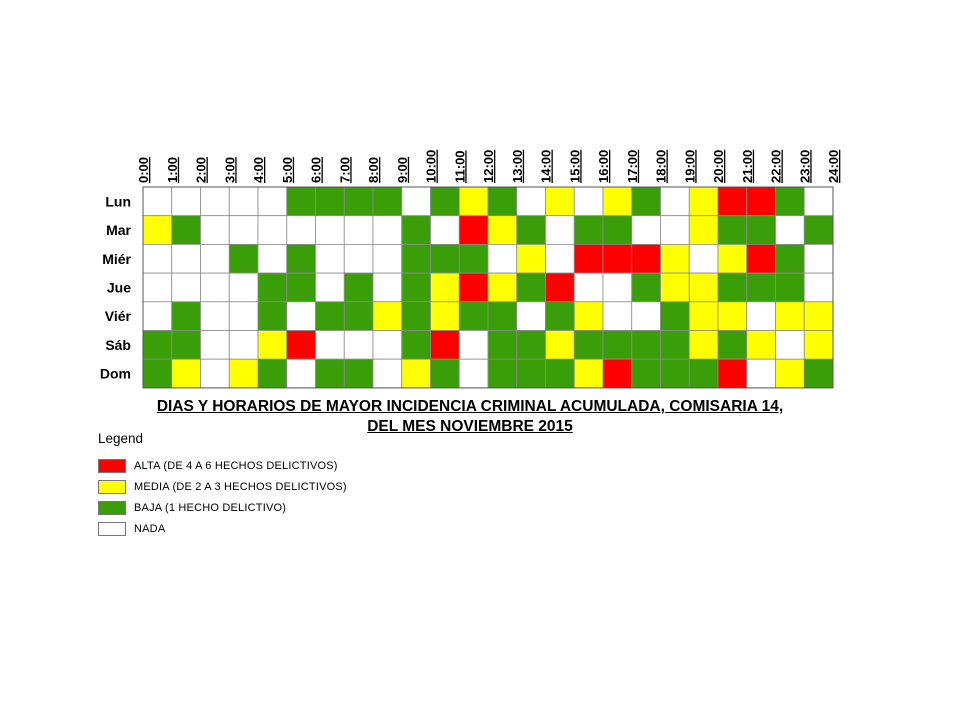 This screenshot has width=960, height=720. Describe the element at coordinates (560, 287) in the screenshot. I see `cell-Jue-14:00` at that location.